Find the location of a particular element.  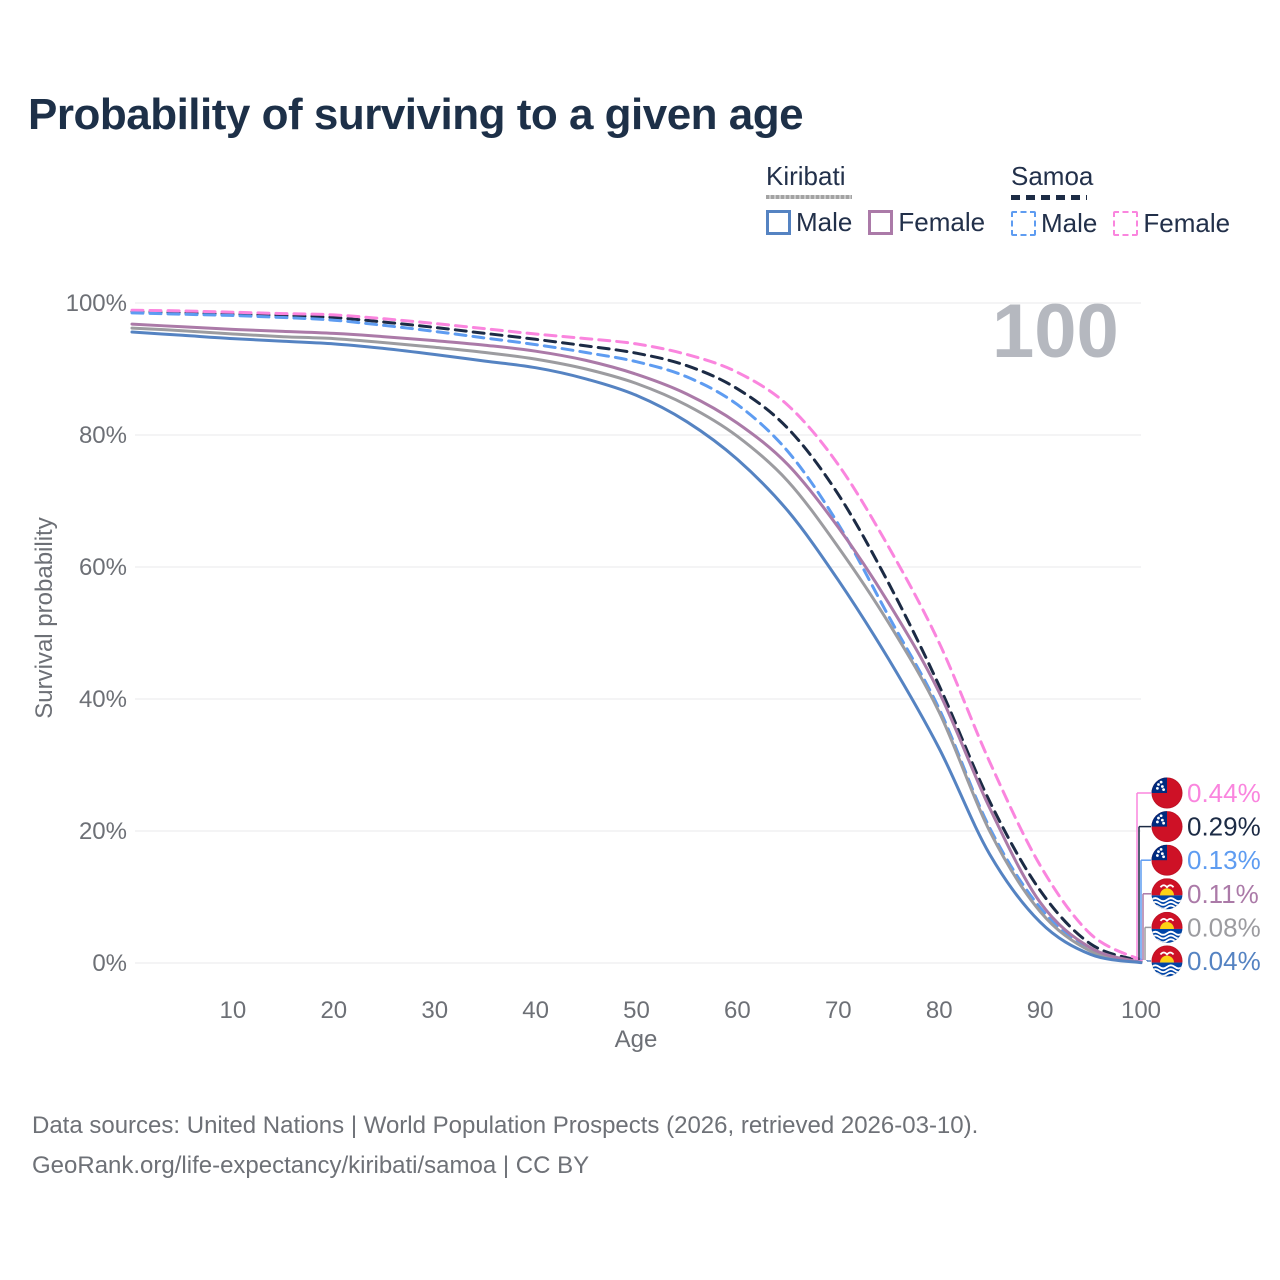

x-tick-label-30: 30 is located at coordinates (434, 1010).